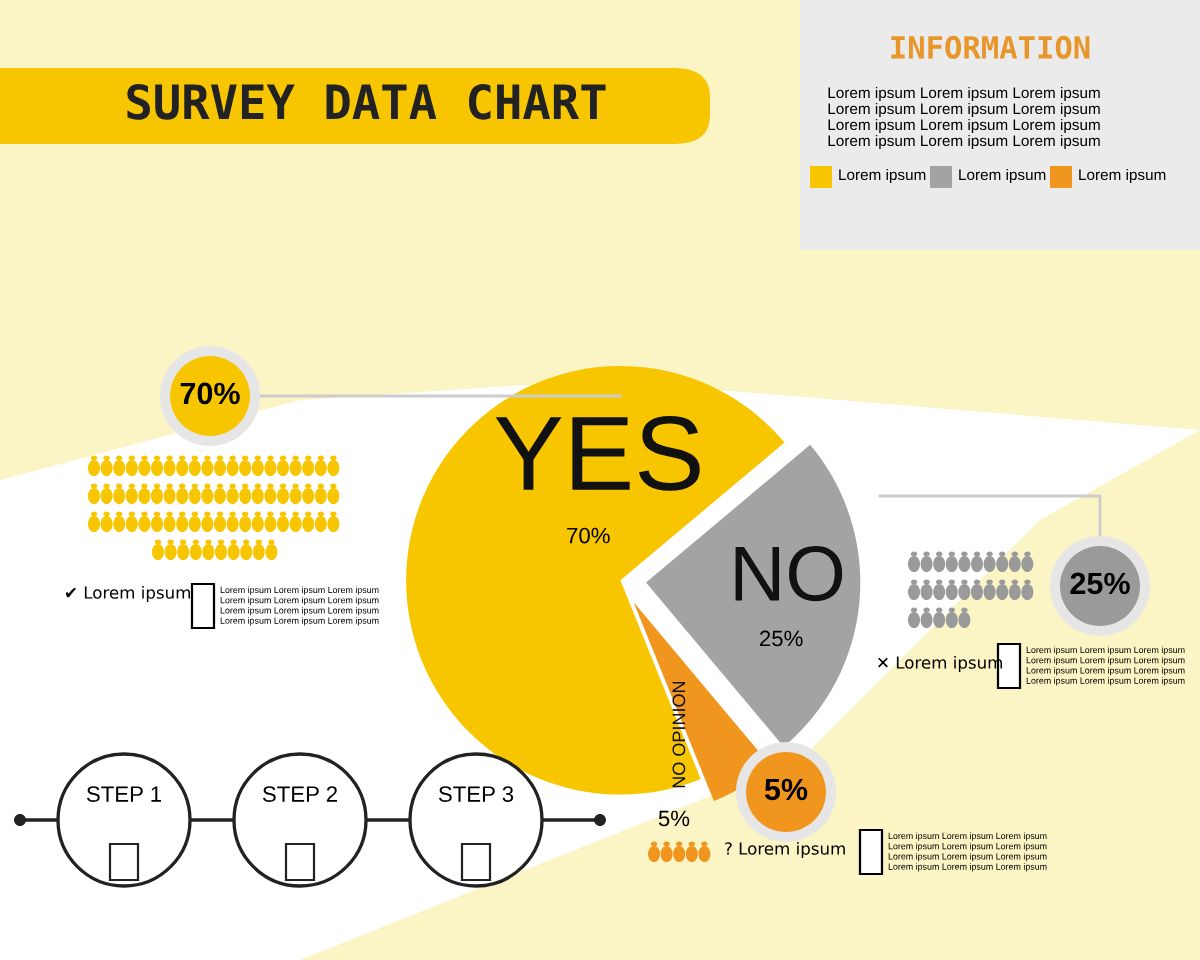 This screenshot has height=960, width=1200. I want to click on text: STEP 1, so click(124, 794).